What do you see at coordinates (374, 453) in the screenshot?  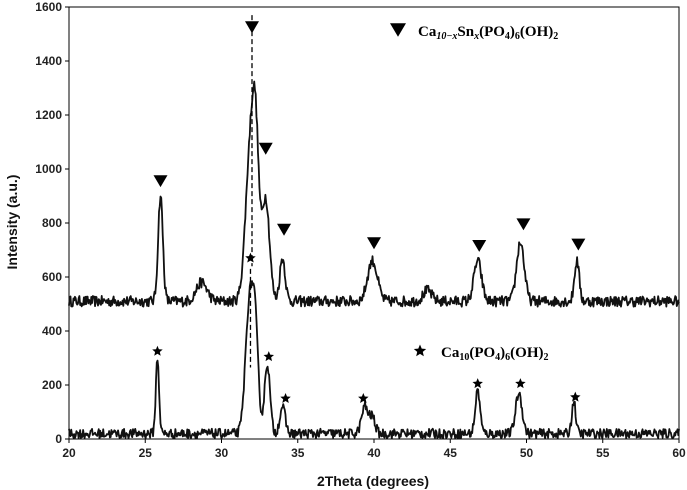 I see `x-tick-label: 40` at bounding box center [374, 453].